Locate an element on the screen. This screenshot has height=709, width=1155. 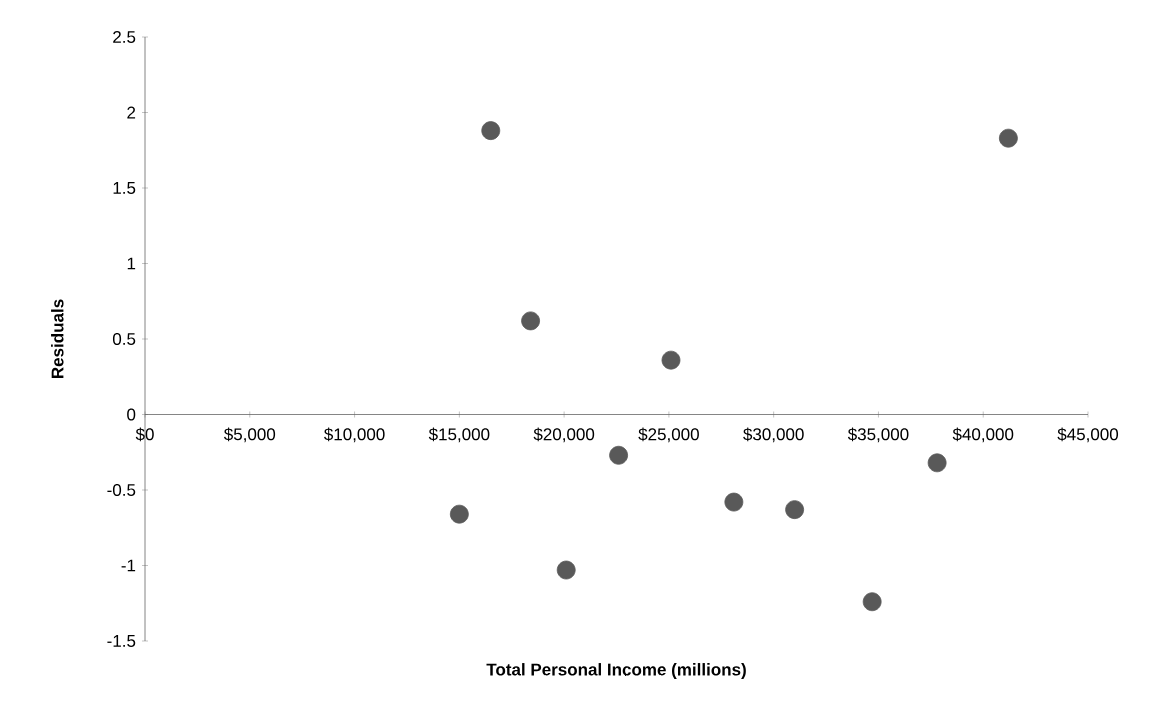
y-tick-label: 0 is located at coordinates (131, 414).